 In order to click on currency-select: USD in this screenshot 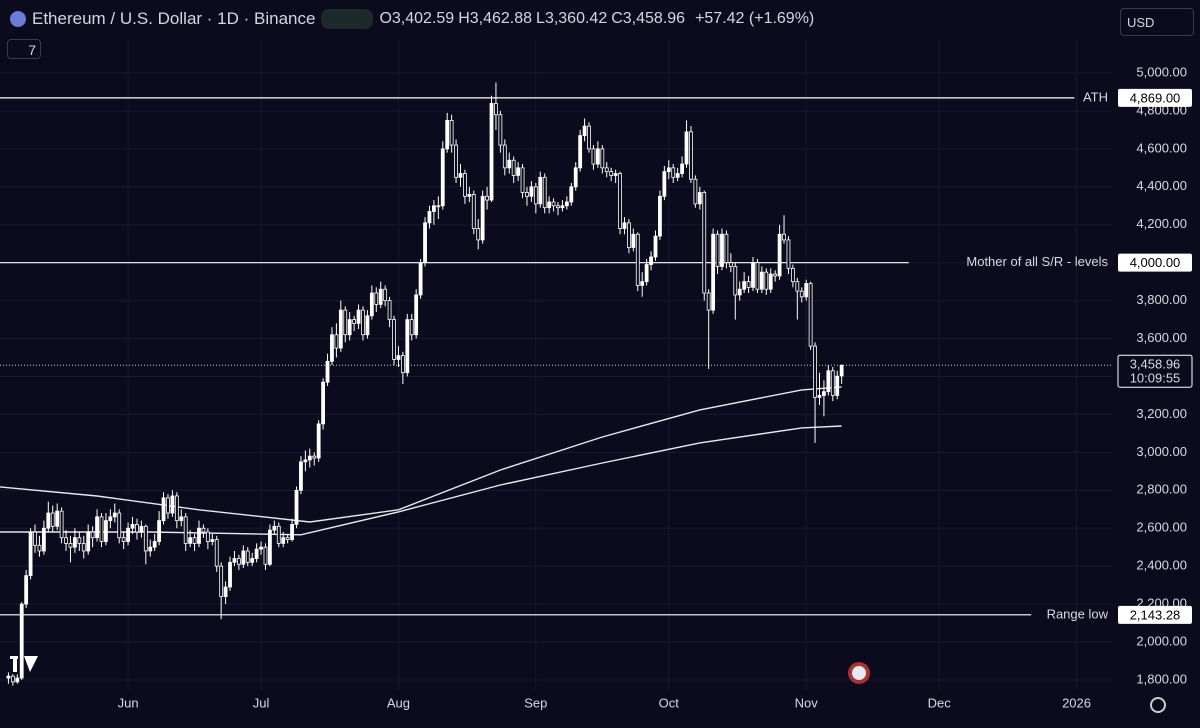, I will do `click(1157, 22)`.